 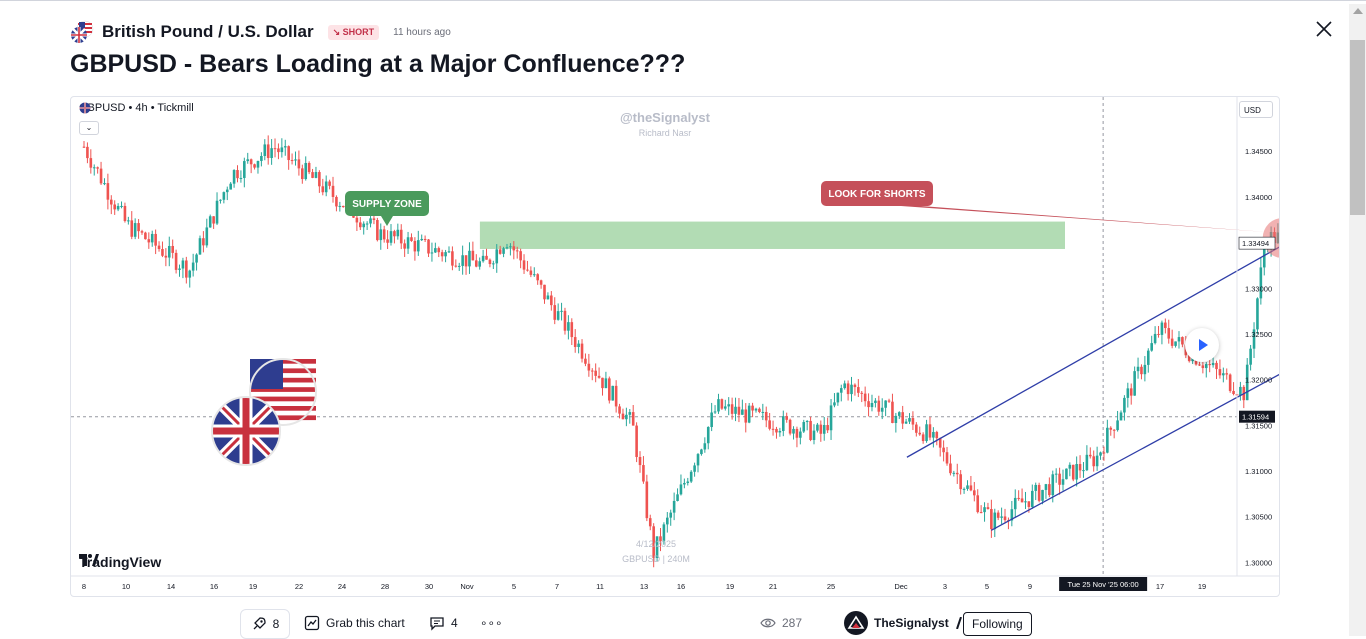 What do you see at coordinates (1258, 288) in the screenshot?
I see `price-tick-label: 1.33000` at bounding box center [1258, 288].